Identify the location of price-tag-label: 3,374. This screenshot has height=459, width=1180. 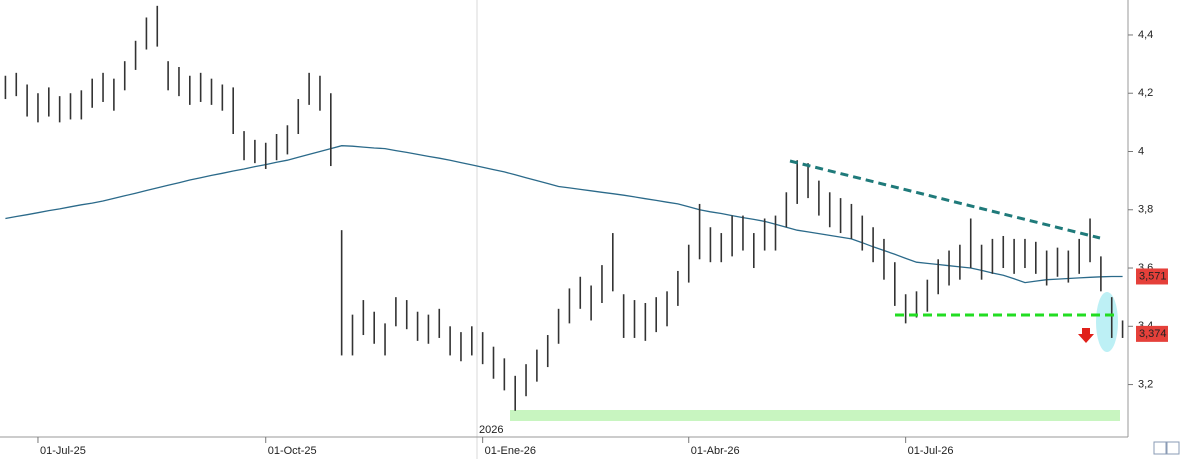
(1153, 334).